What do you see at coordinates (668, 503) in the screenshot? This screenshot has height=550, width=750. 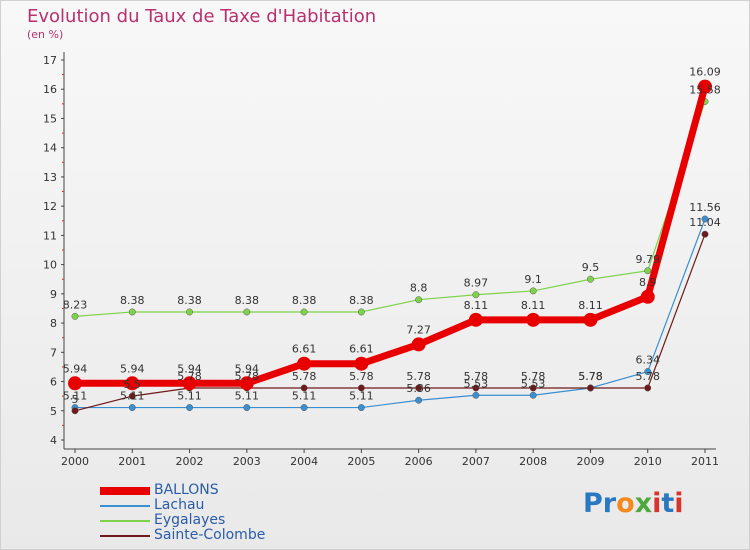 I see `logo-letter: t` at bounding box center [668, 503].